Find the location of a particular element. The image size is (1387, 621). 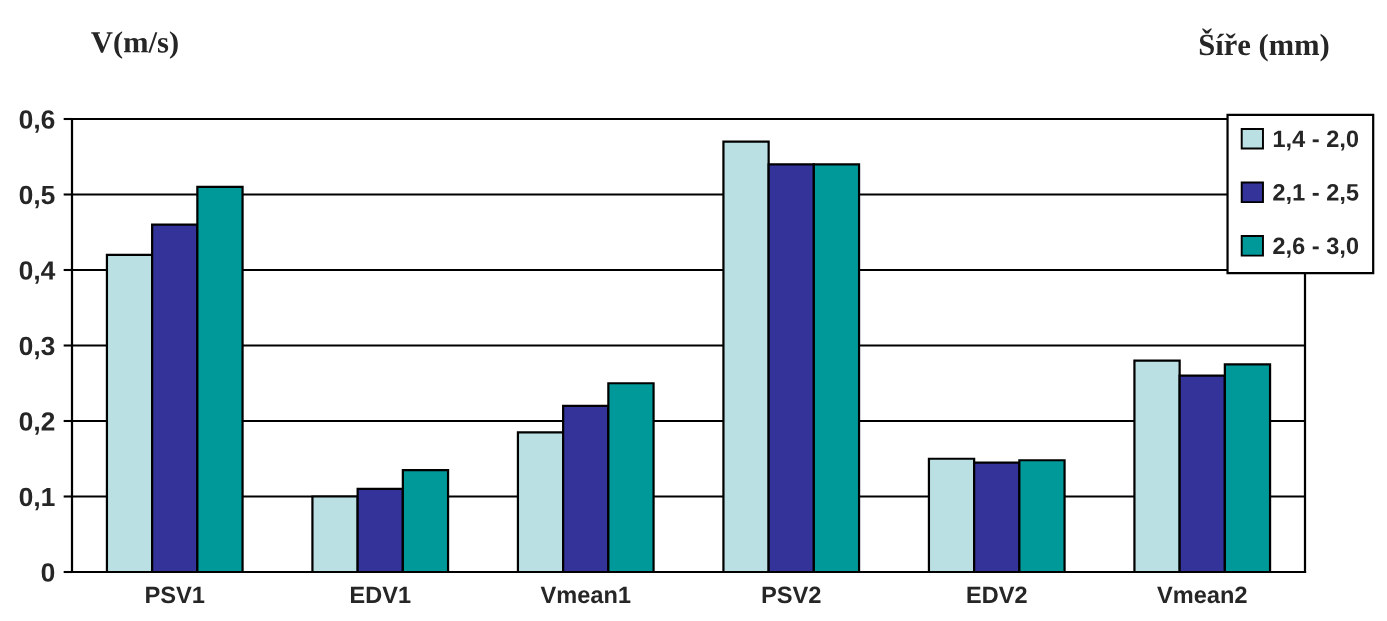

legend-label: 2,1 - 2,5 is located at coordinates (1316, 194).